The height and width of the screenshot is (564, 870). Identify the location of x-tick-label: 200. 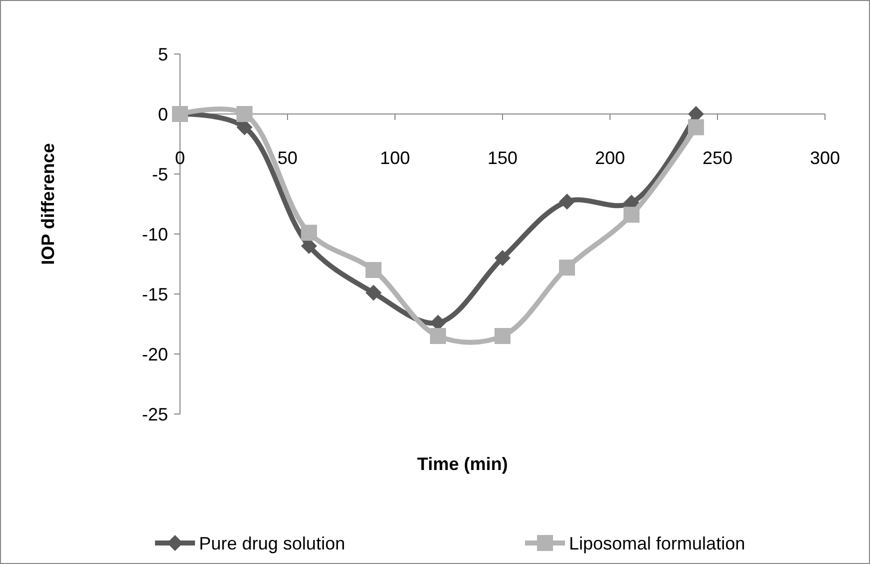
(610, 158).